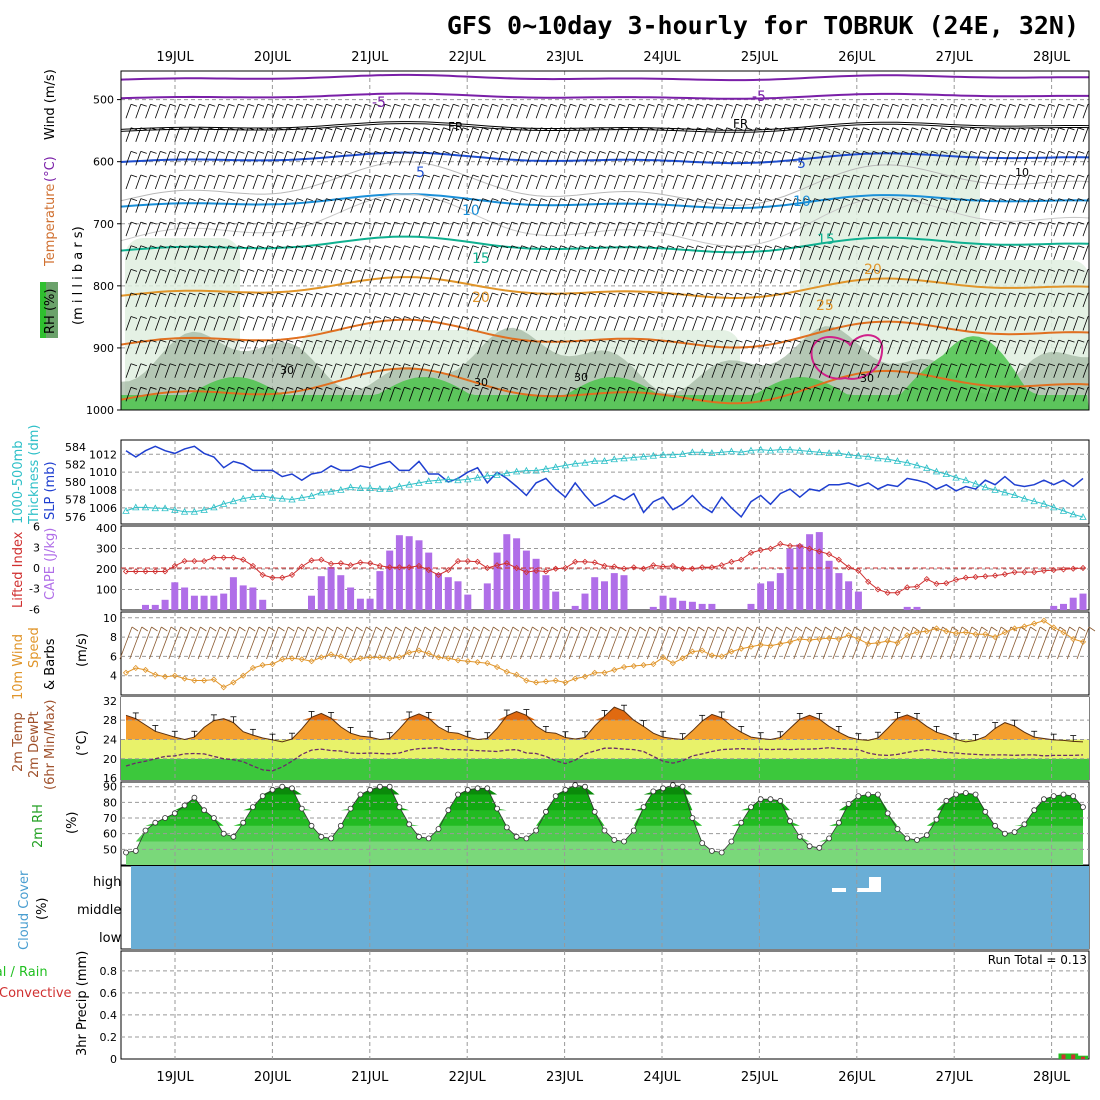  What do you see at coordinates (110, 618) in the screenshot?
I see `wind10-tick-label: 10` at bounding box center [110, 618].